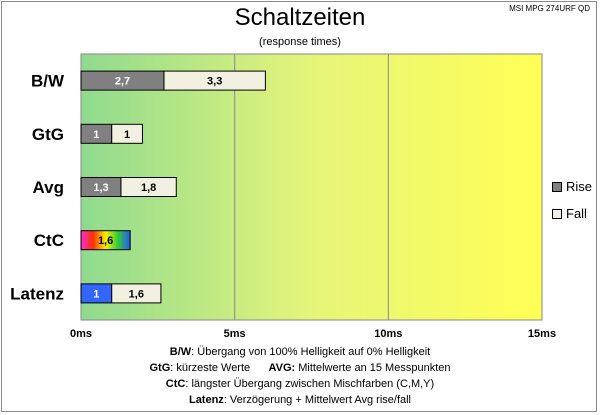  Describe the element at coordinates (122, 82) in the screenshot. I see `data-label: 2,7` at that location.